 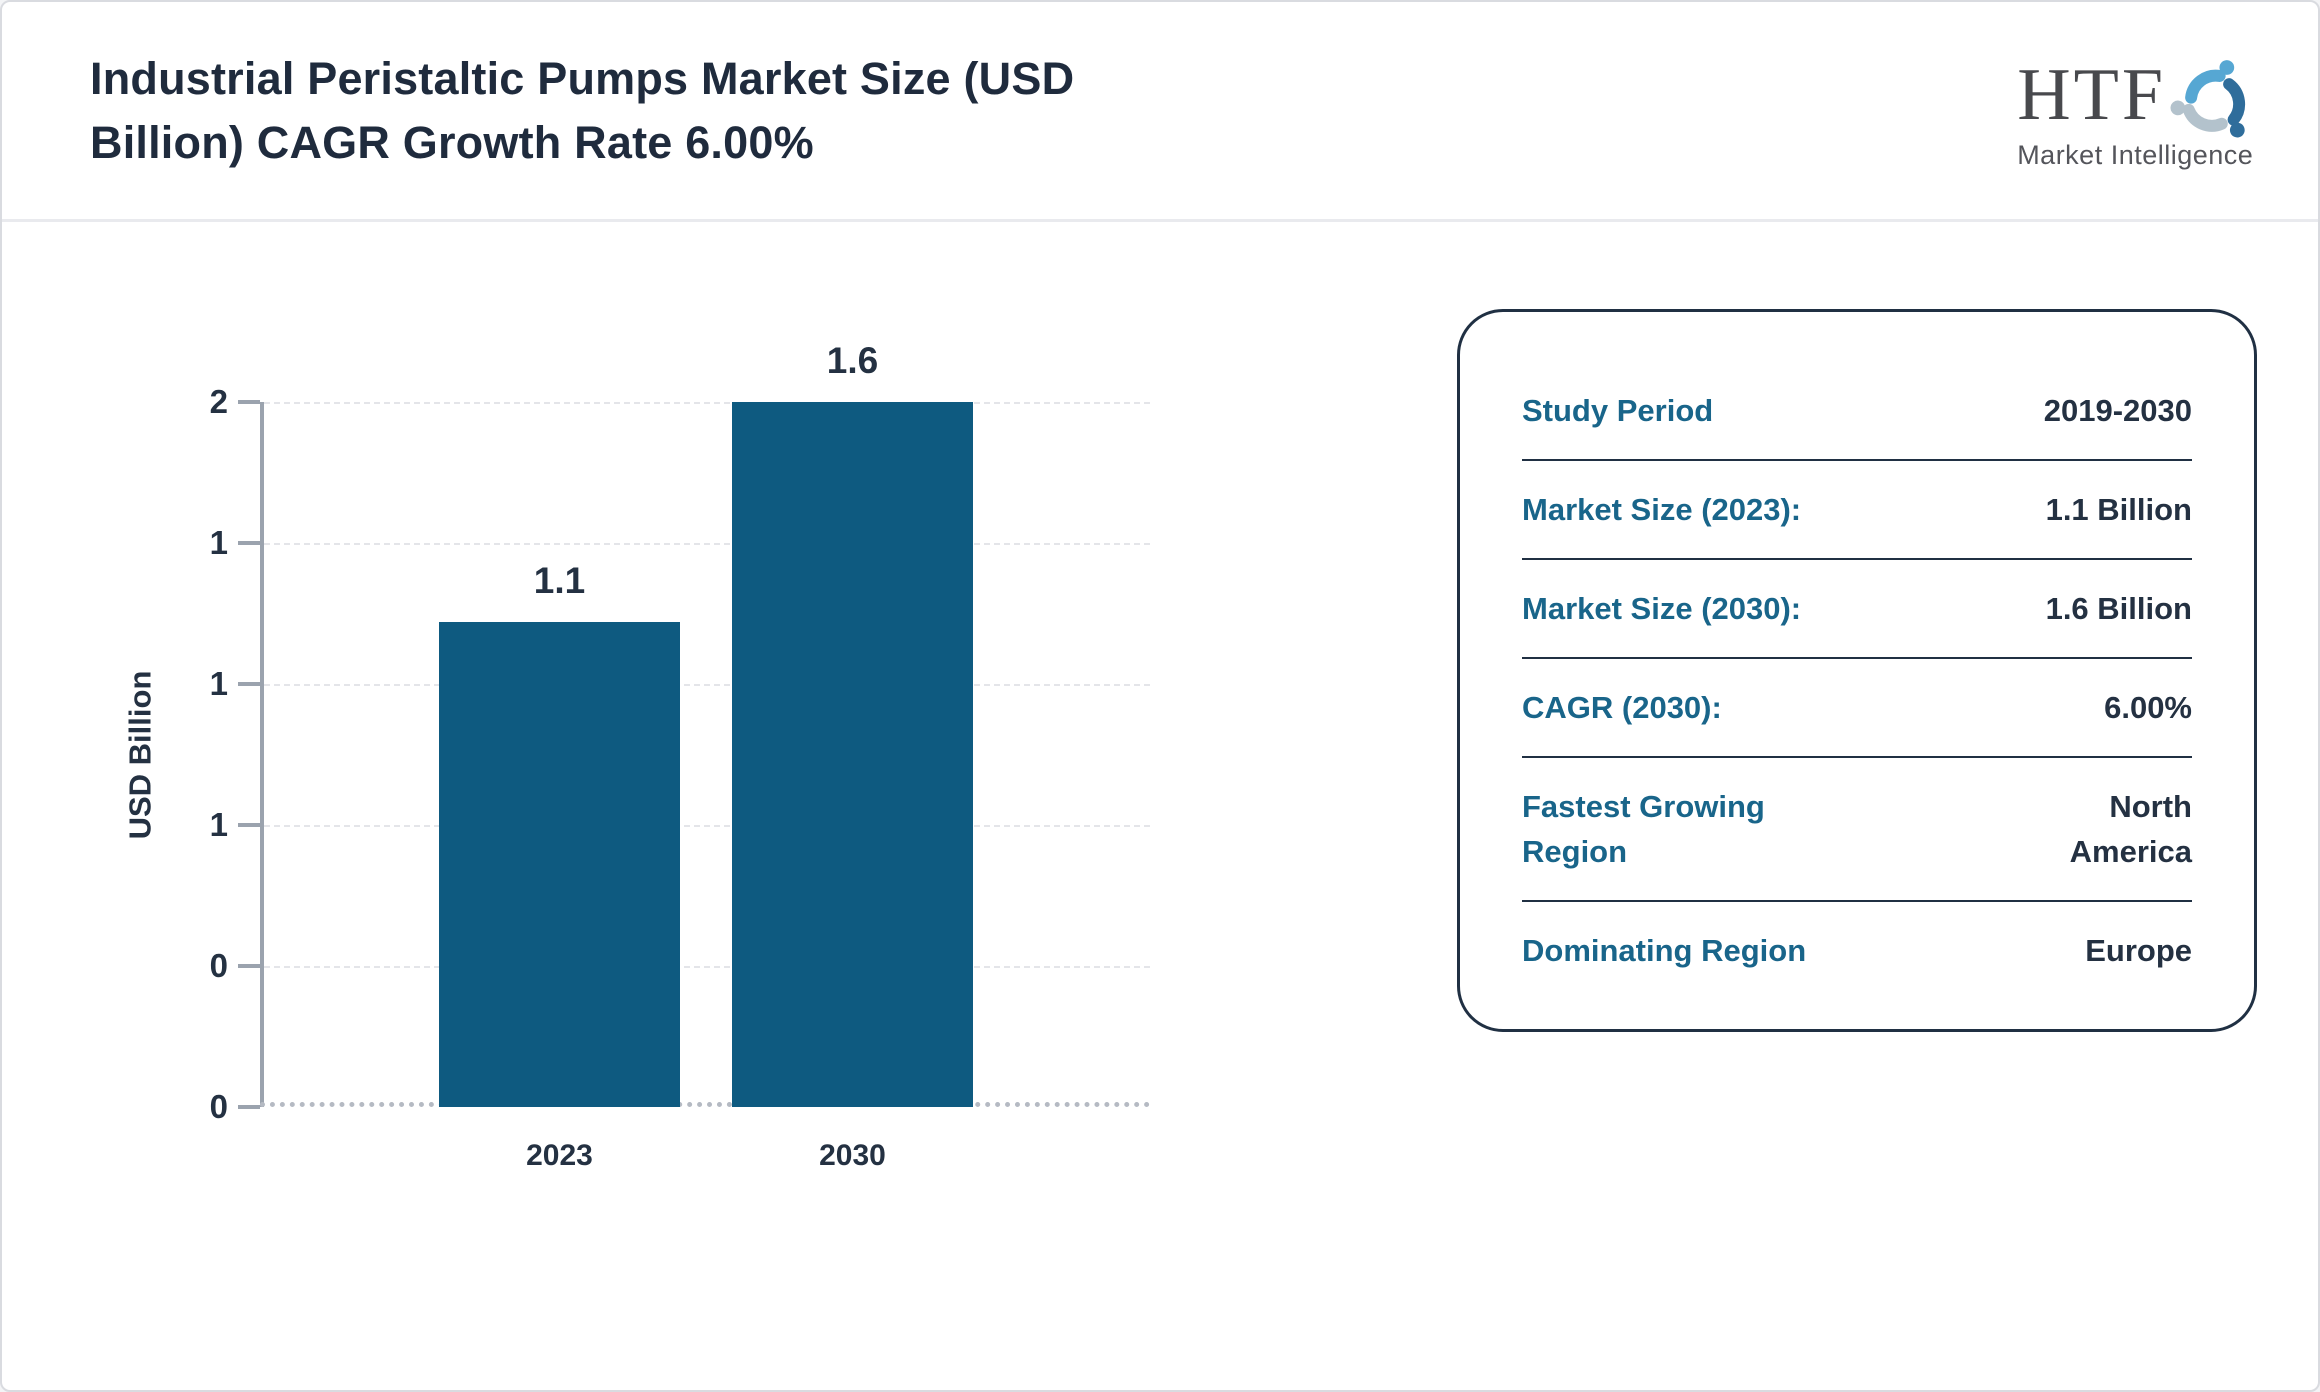 What do you see at coordinates (2148, 707) in the screenshot?
I see `card-row-value: 6.00%` at bounding box center [2148, 707].